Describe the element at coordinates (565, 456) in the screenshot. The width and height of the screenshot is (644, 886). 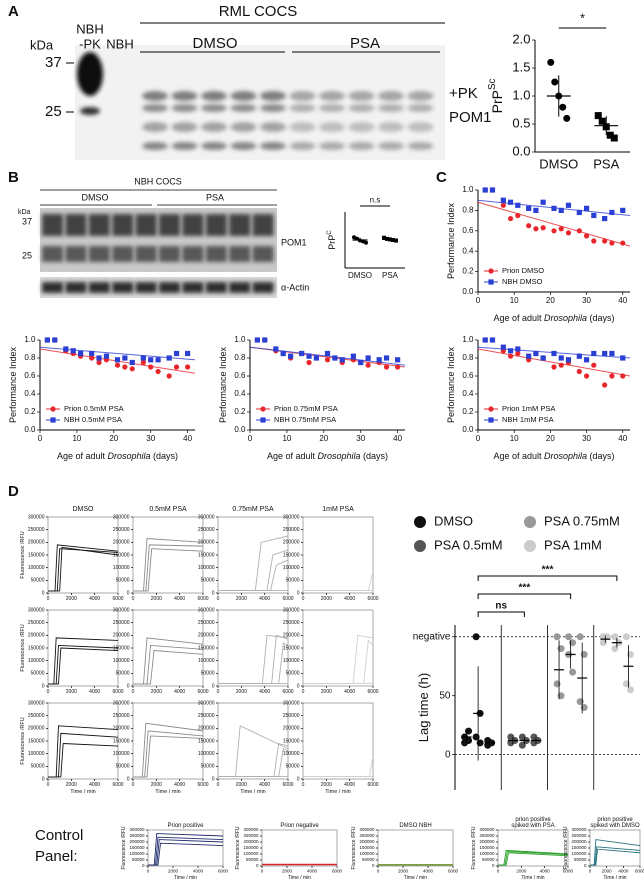
I see `x-axis-label-part: Drosophila` at that location.